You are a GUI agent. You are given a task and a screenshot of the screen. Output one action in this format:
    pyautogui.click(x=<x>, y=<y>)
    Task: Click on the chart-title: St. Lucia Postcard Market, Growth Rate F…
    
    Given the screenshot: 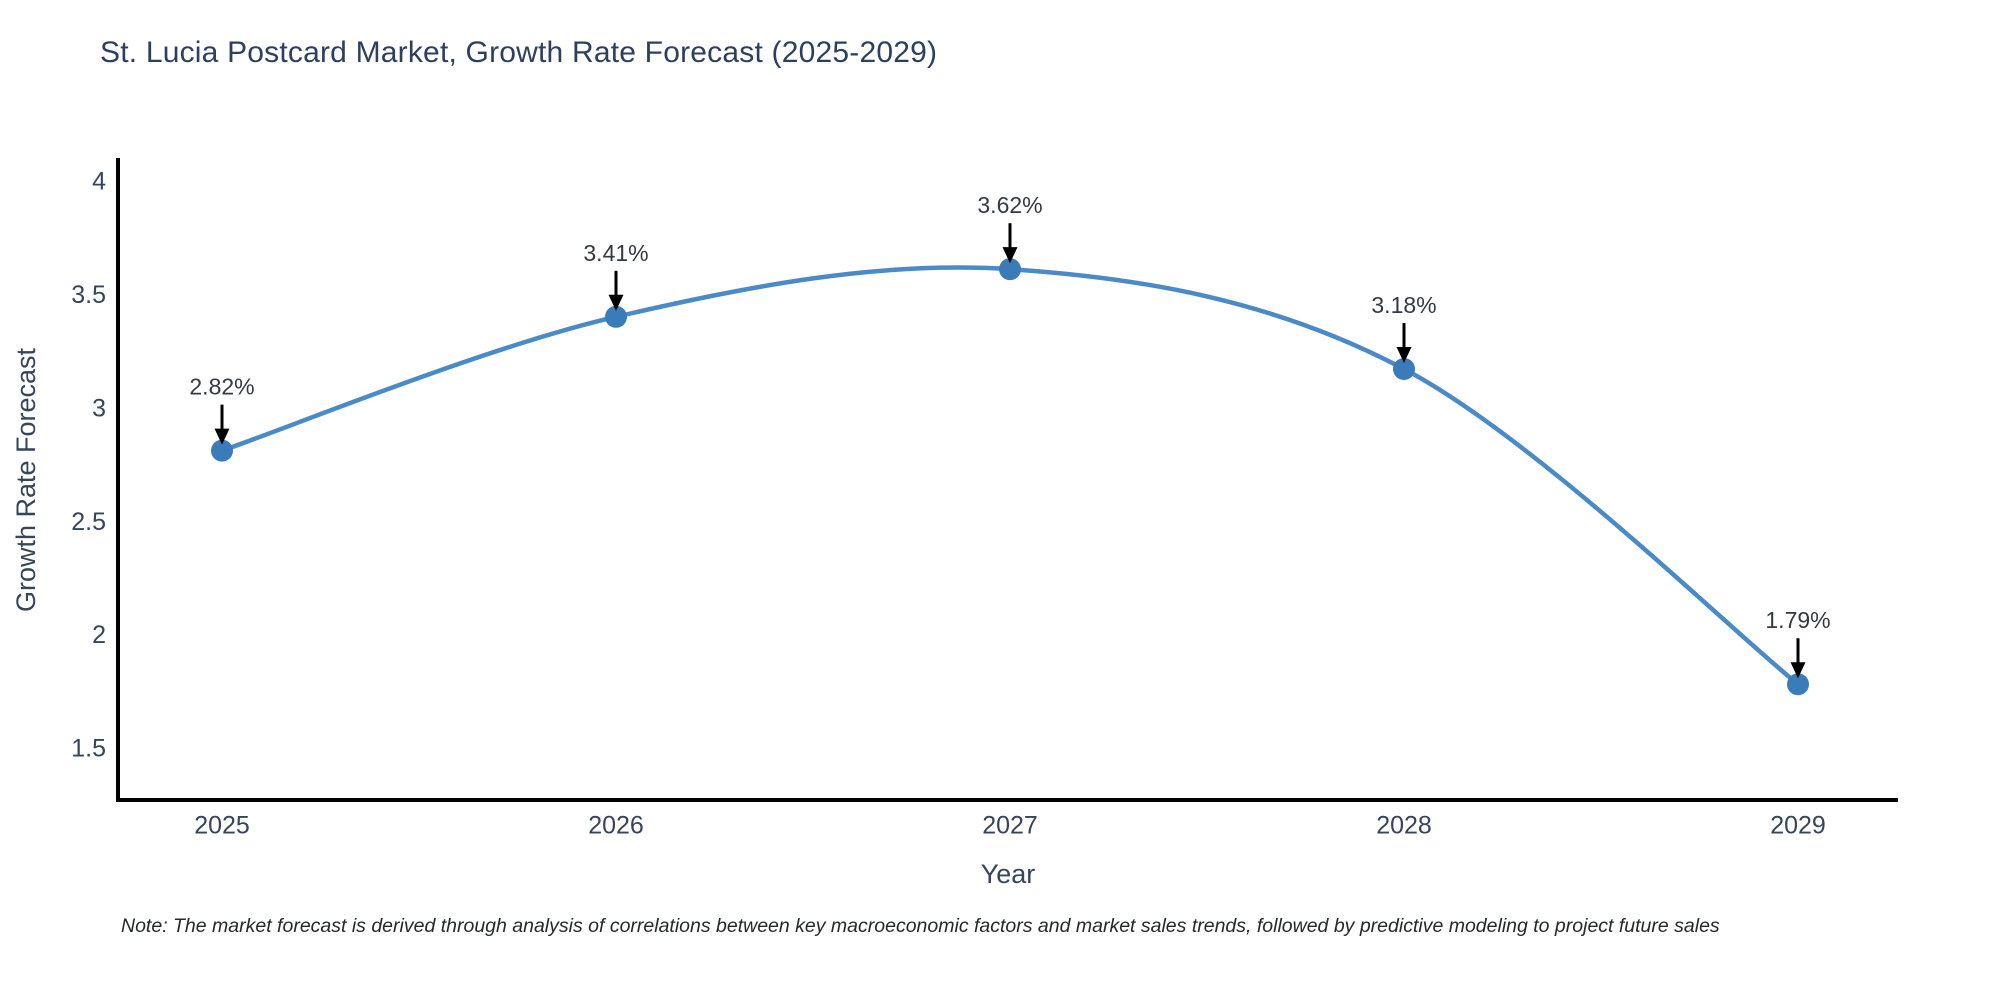 What is the action you would take?
    pyautogui.click(x=519, y=52)
    